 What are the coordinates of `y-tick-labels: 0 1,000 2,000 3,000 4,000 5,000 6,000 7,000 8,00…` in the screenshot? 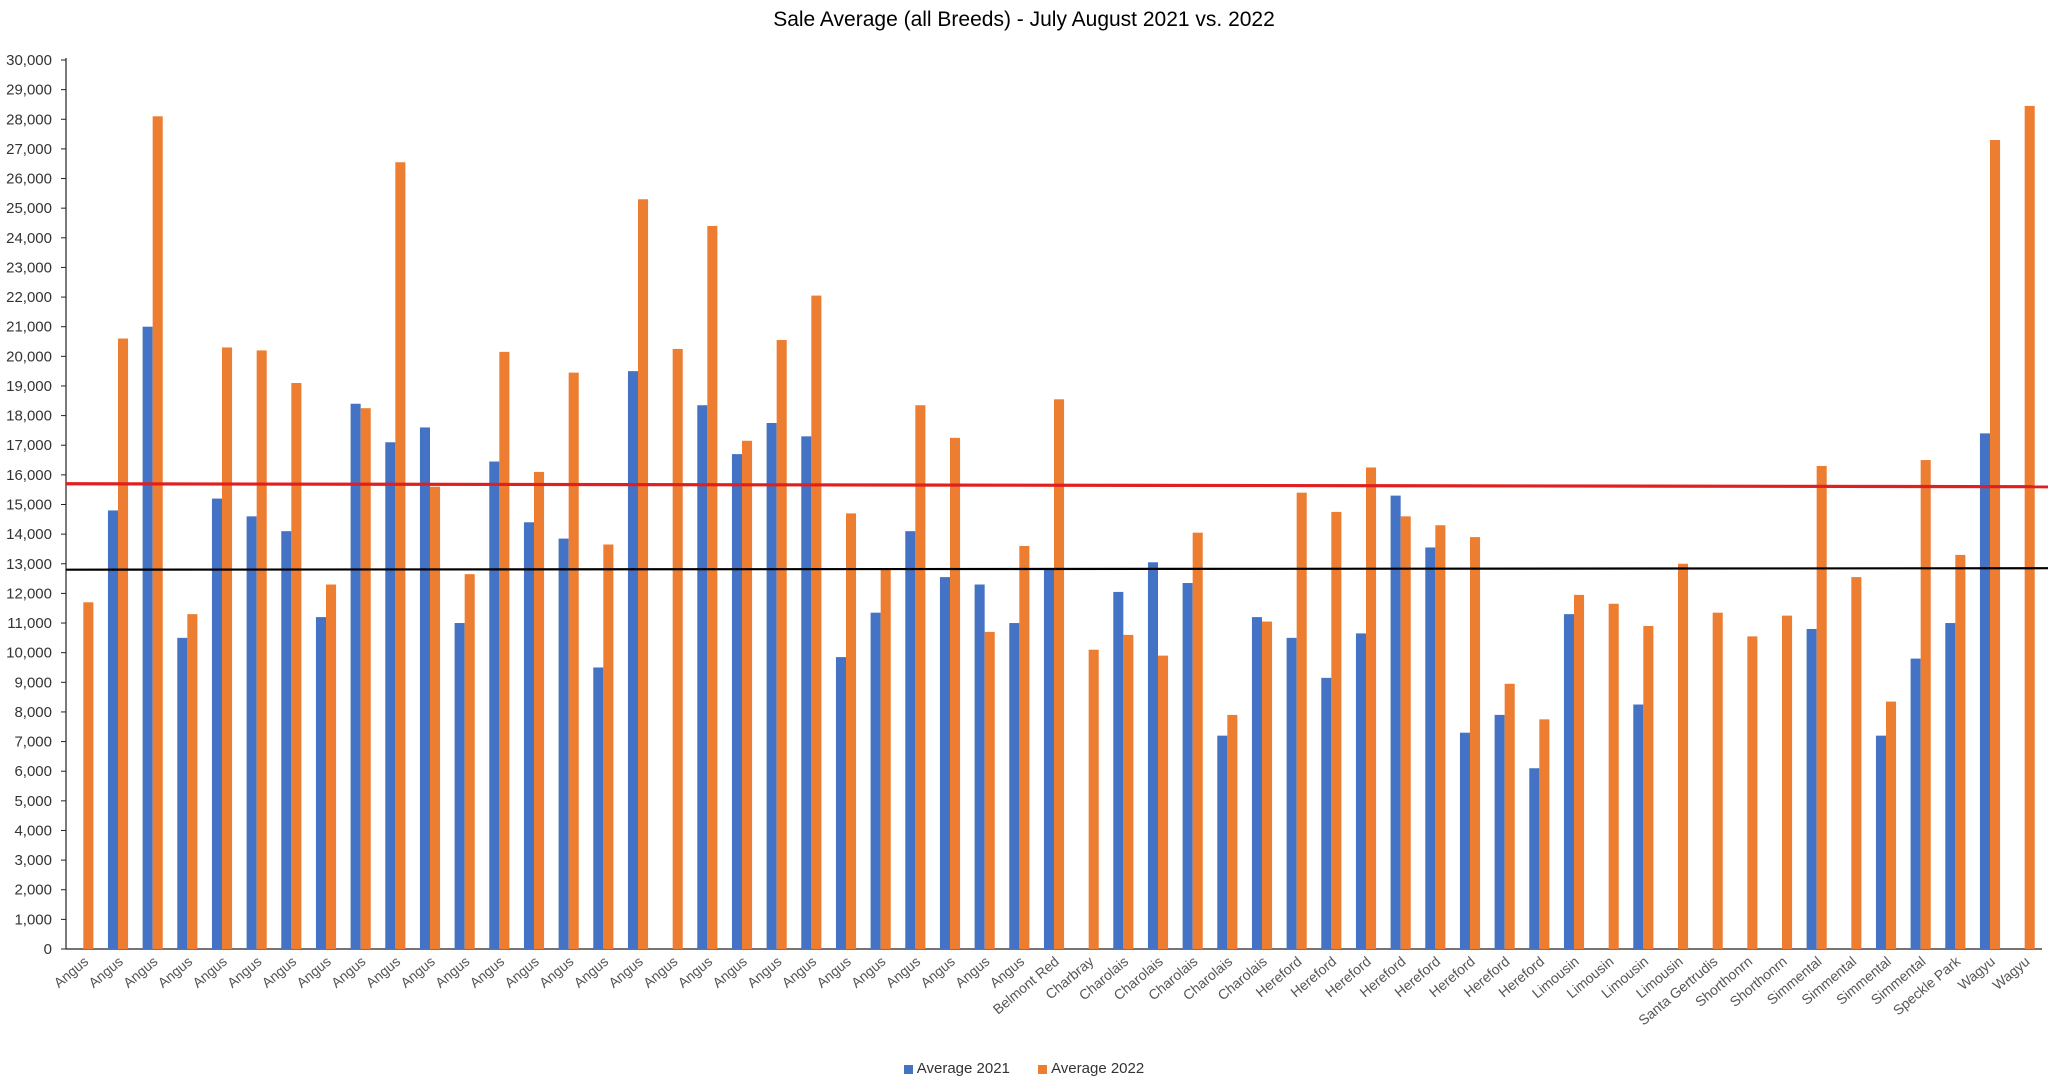 It's located at (36, 505).